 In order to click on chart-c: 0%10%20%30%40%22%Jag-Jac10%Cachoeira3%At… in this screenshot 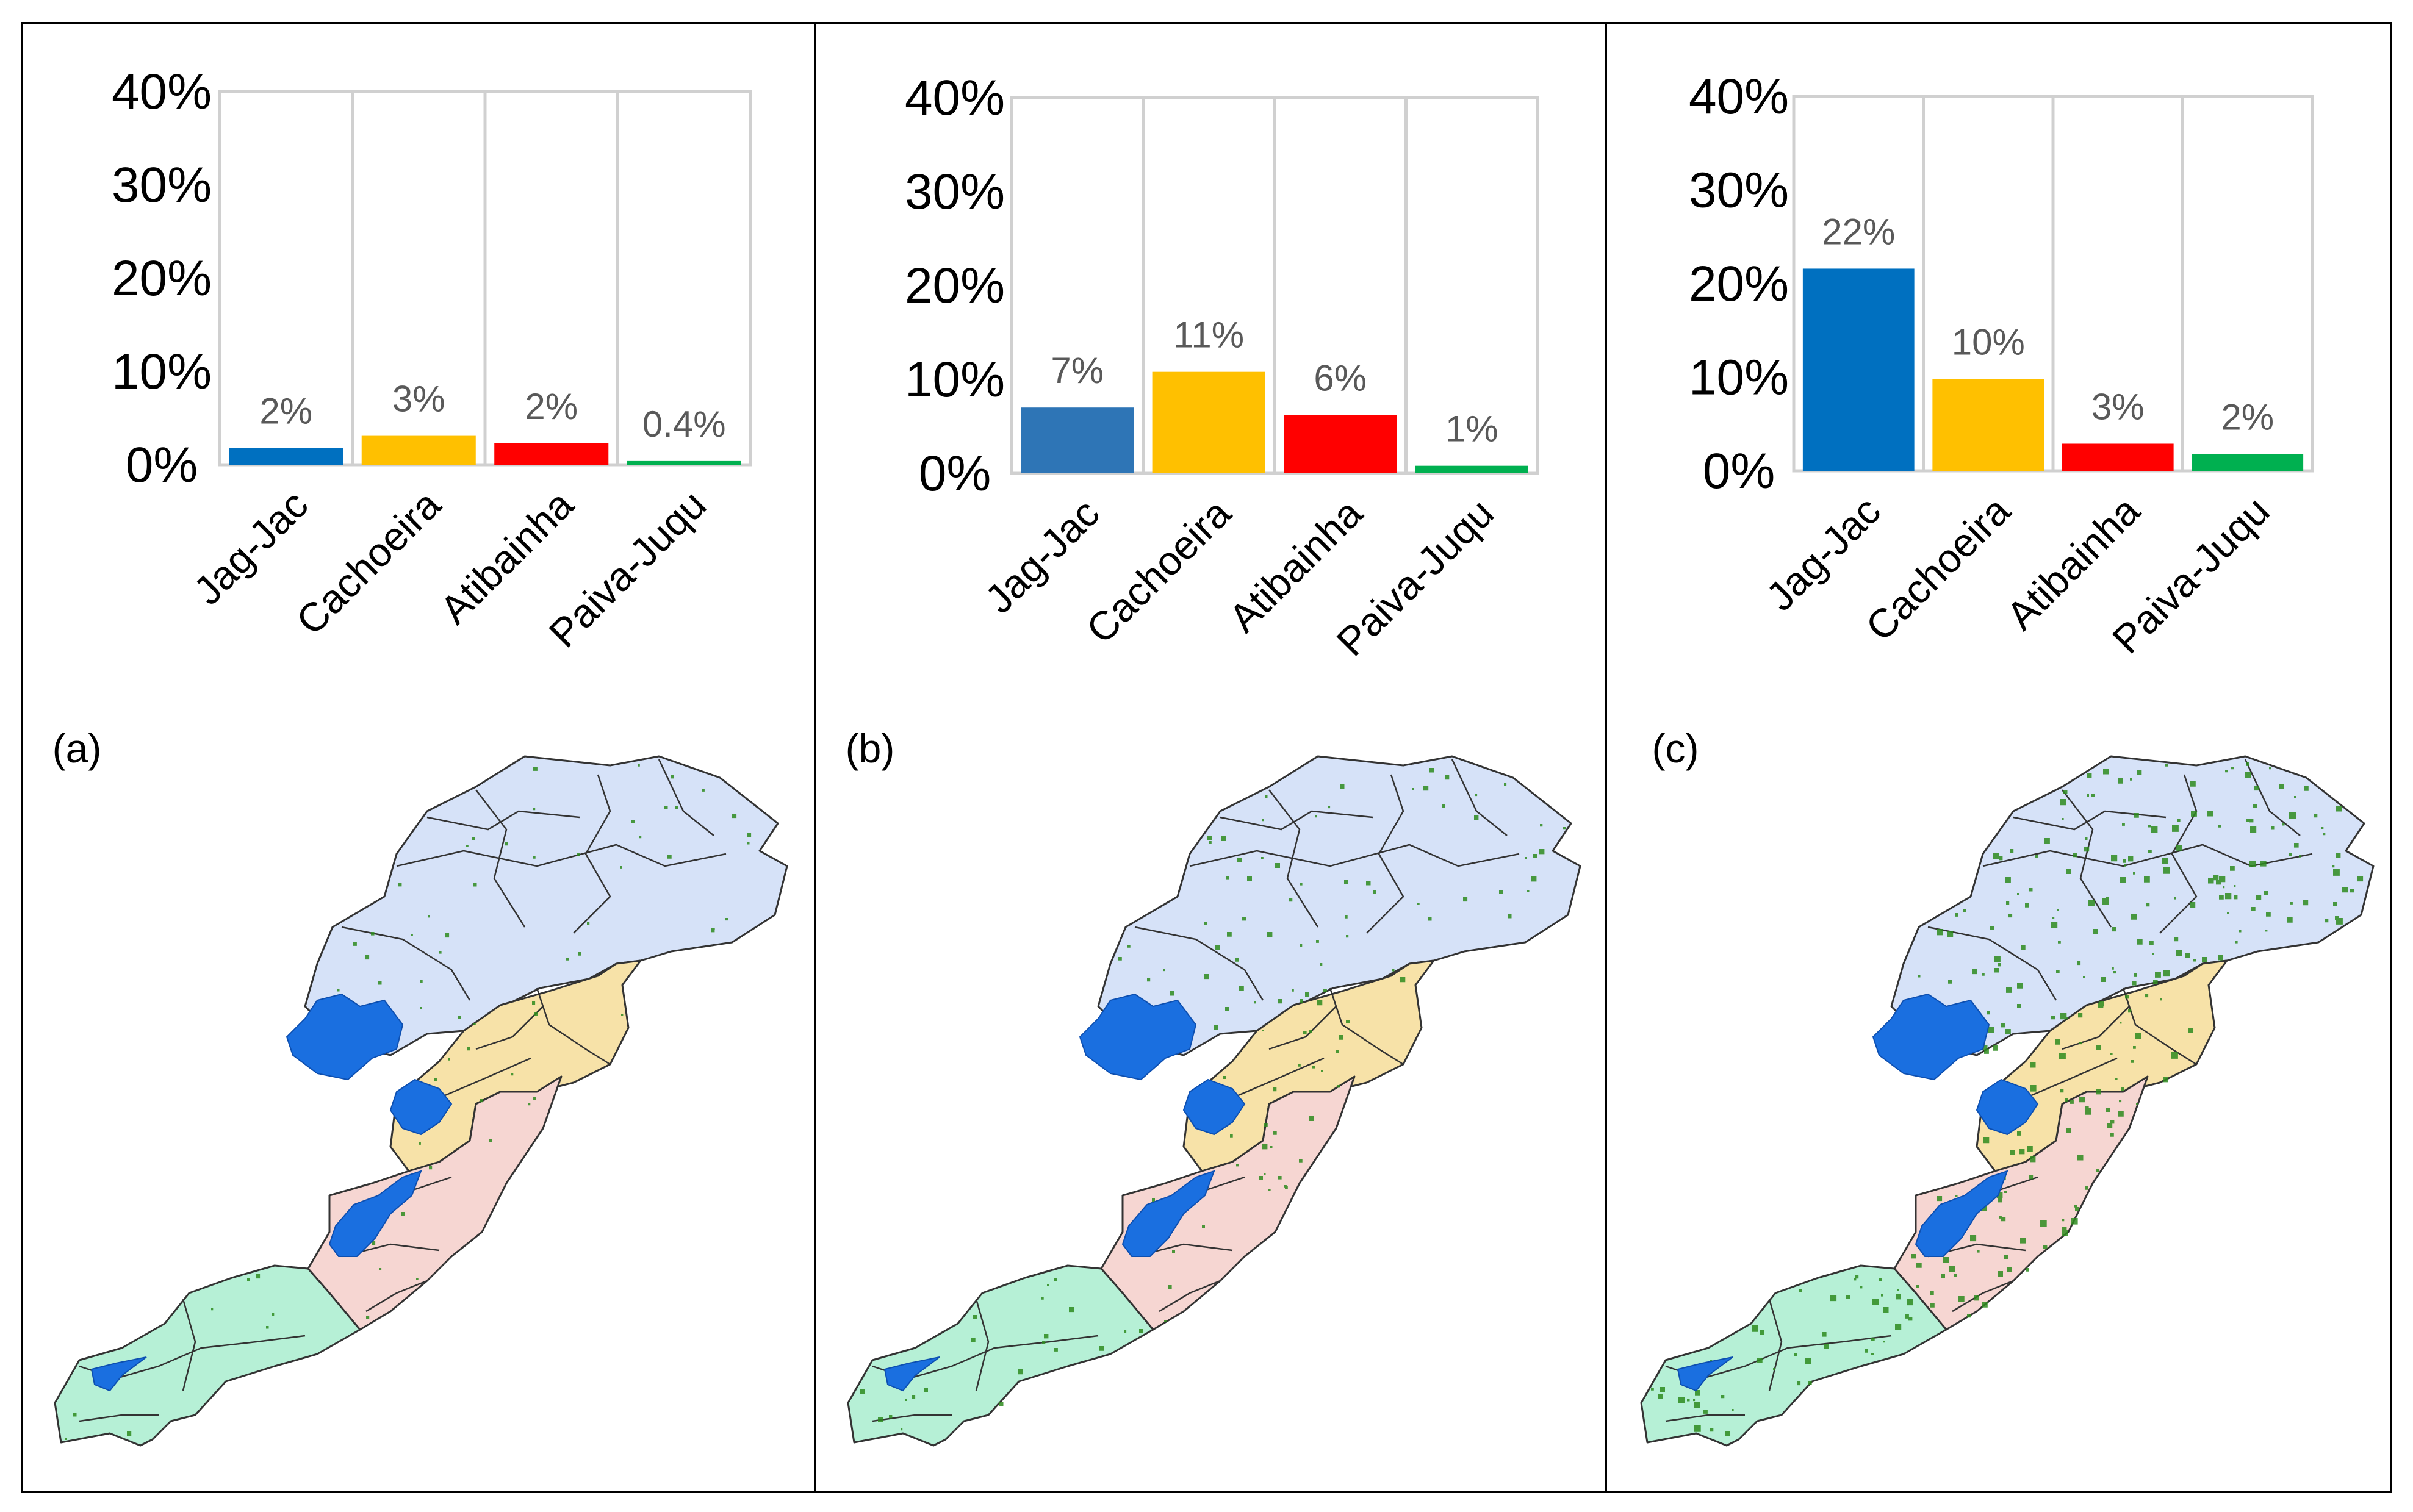, I will do `click(1983, 420)`.